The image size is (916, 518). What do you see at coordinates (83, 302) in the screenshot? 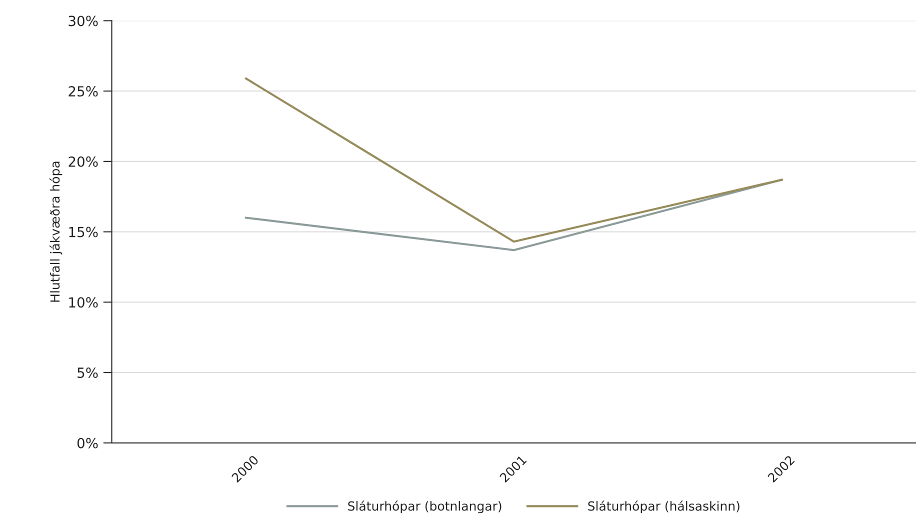
I see `y-tick-label: 10%` at bounding box center [83, 302].